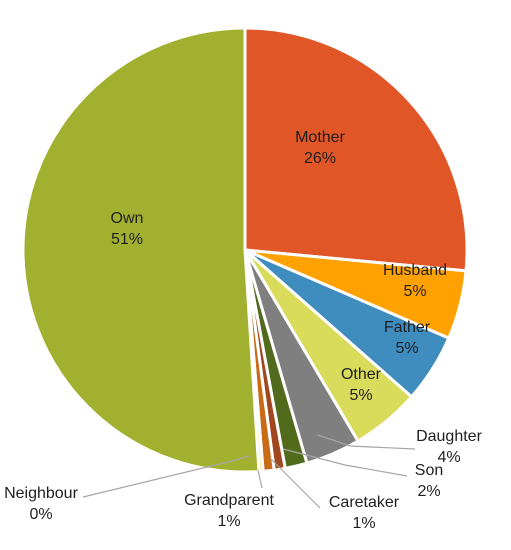 The height and width of the screenshot is (550, 511). I want to click on slice-label-neighbour: Neighbour 0%, so click(41, 504).